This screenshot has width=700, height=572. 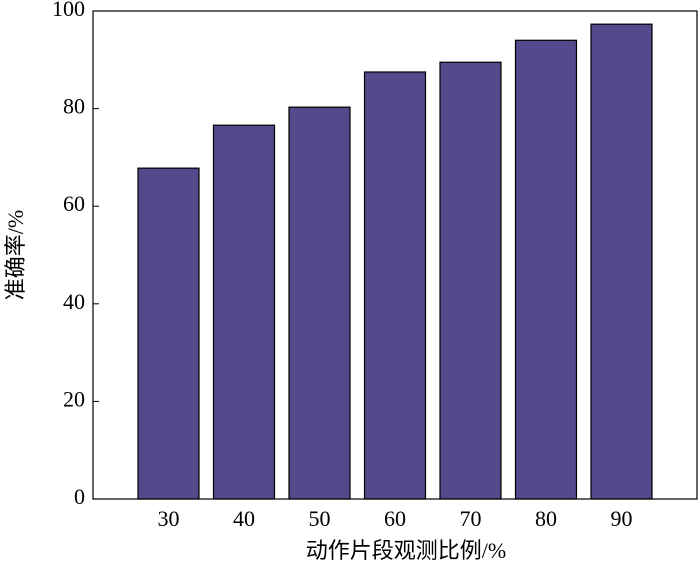 What do you see at coordinates (622, 518) in the screenshot?
I see `x-tick-label: 90` at bounding box center [622, 518].